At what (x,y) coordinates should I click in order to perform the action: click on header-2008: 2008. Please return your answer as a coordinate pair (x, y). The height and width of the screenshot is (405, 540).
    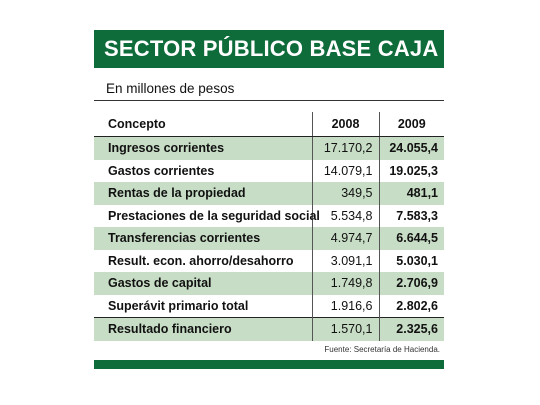
    Looking at the image, I should click on (345, 124).